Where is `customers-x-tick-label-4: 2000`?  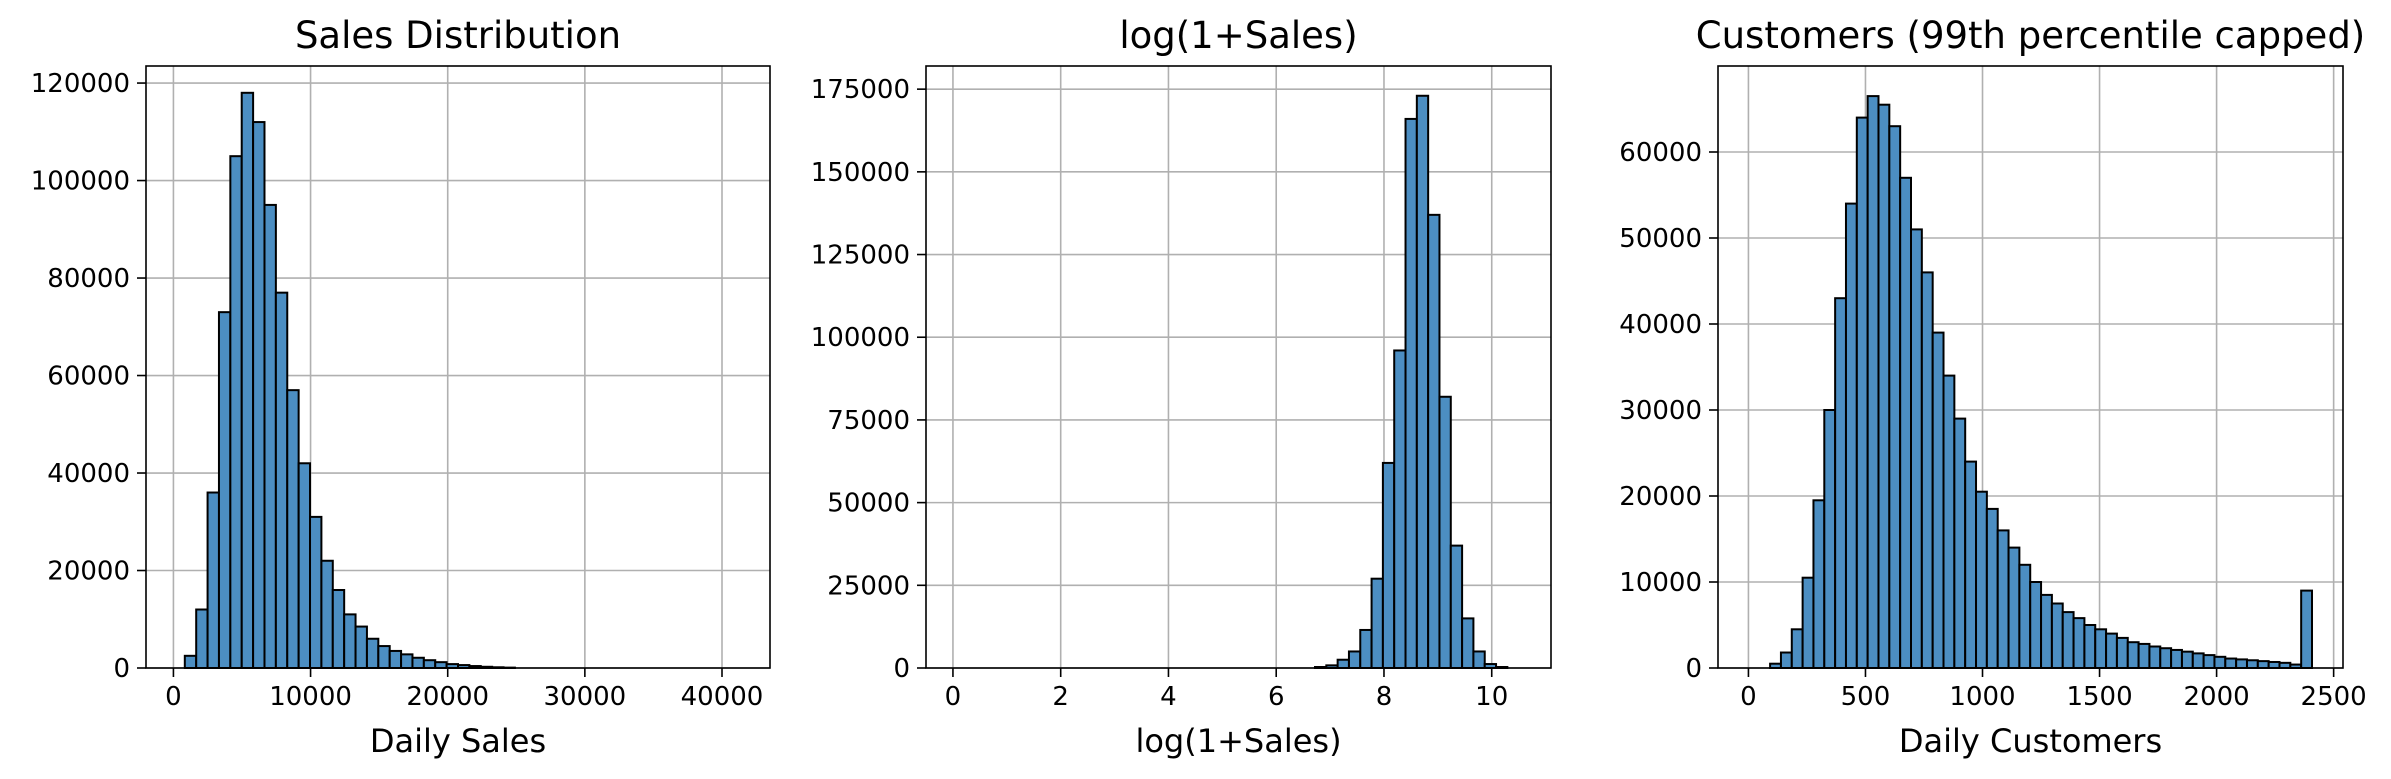
customers-x-tick-label-4: 2000 is located at coordinates (2217, 697).